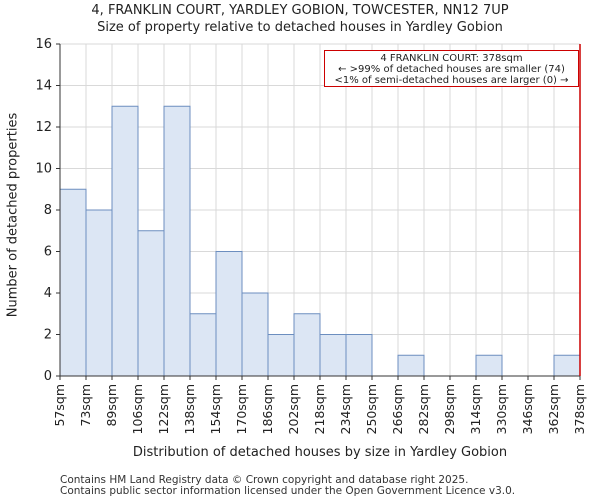 This screenshot has height=500, width=600. What do you see at coordinates (59, 405) in the screenshot?
I see `x-tick-label: 57sqm` at bounding box center [59, 405].